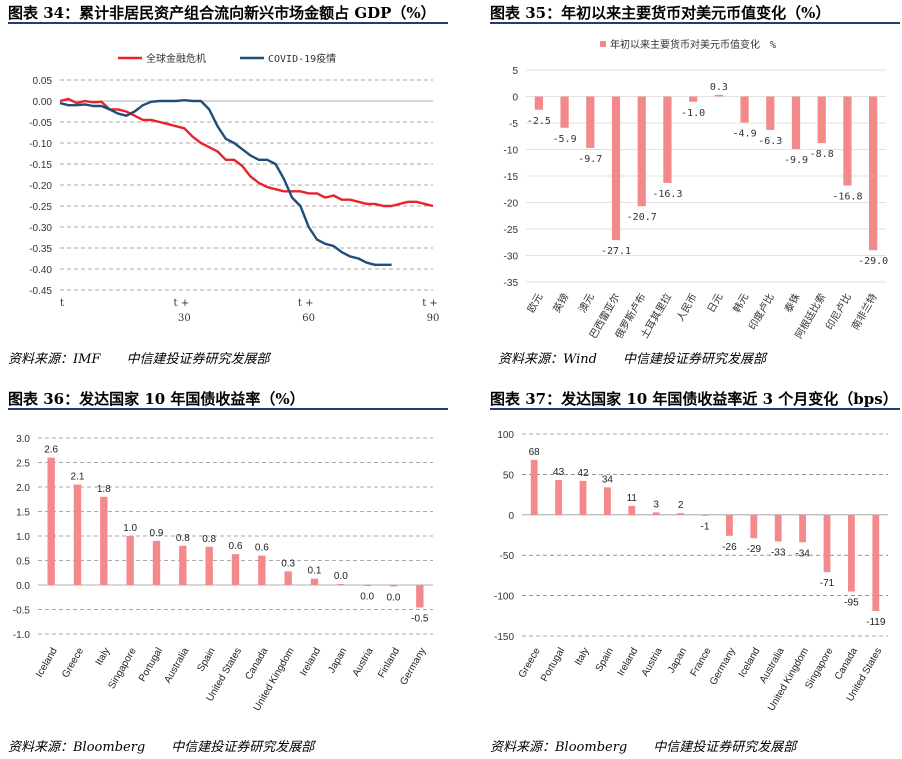 This screenshot has height=759, width=902. What do you see at coordinates (535, 303) in the screenshot?
I see `x-category-label: 欧元` at bounding box center [535, 303].